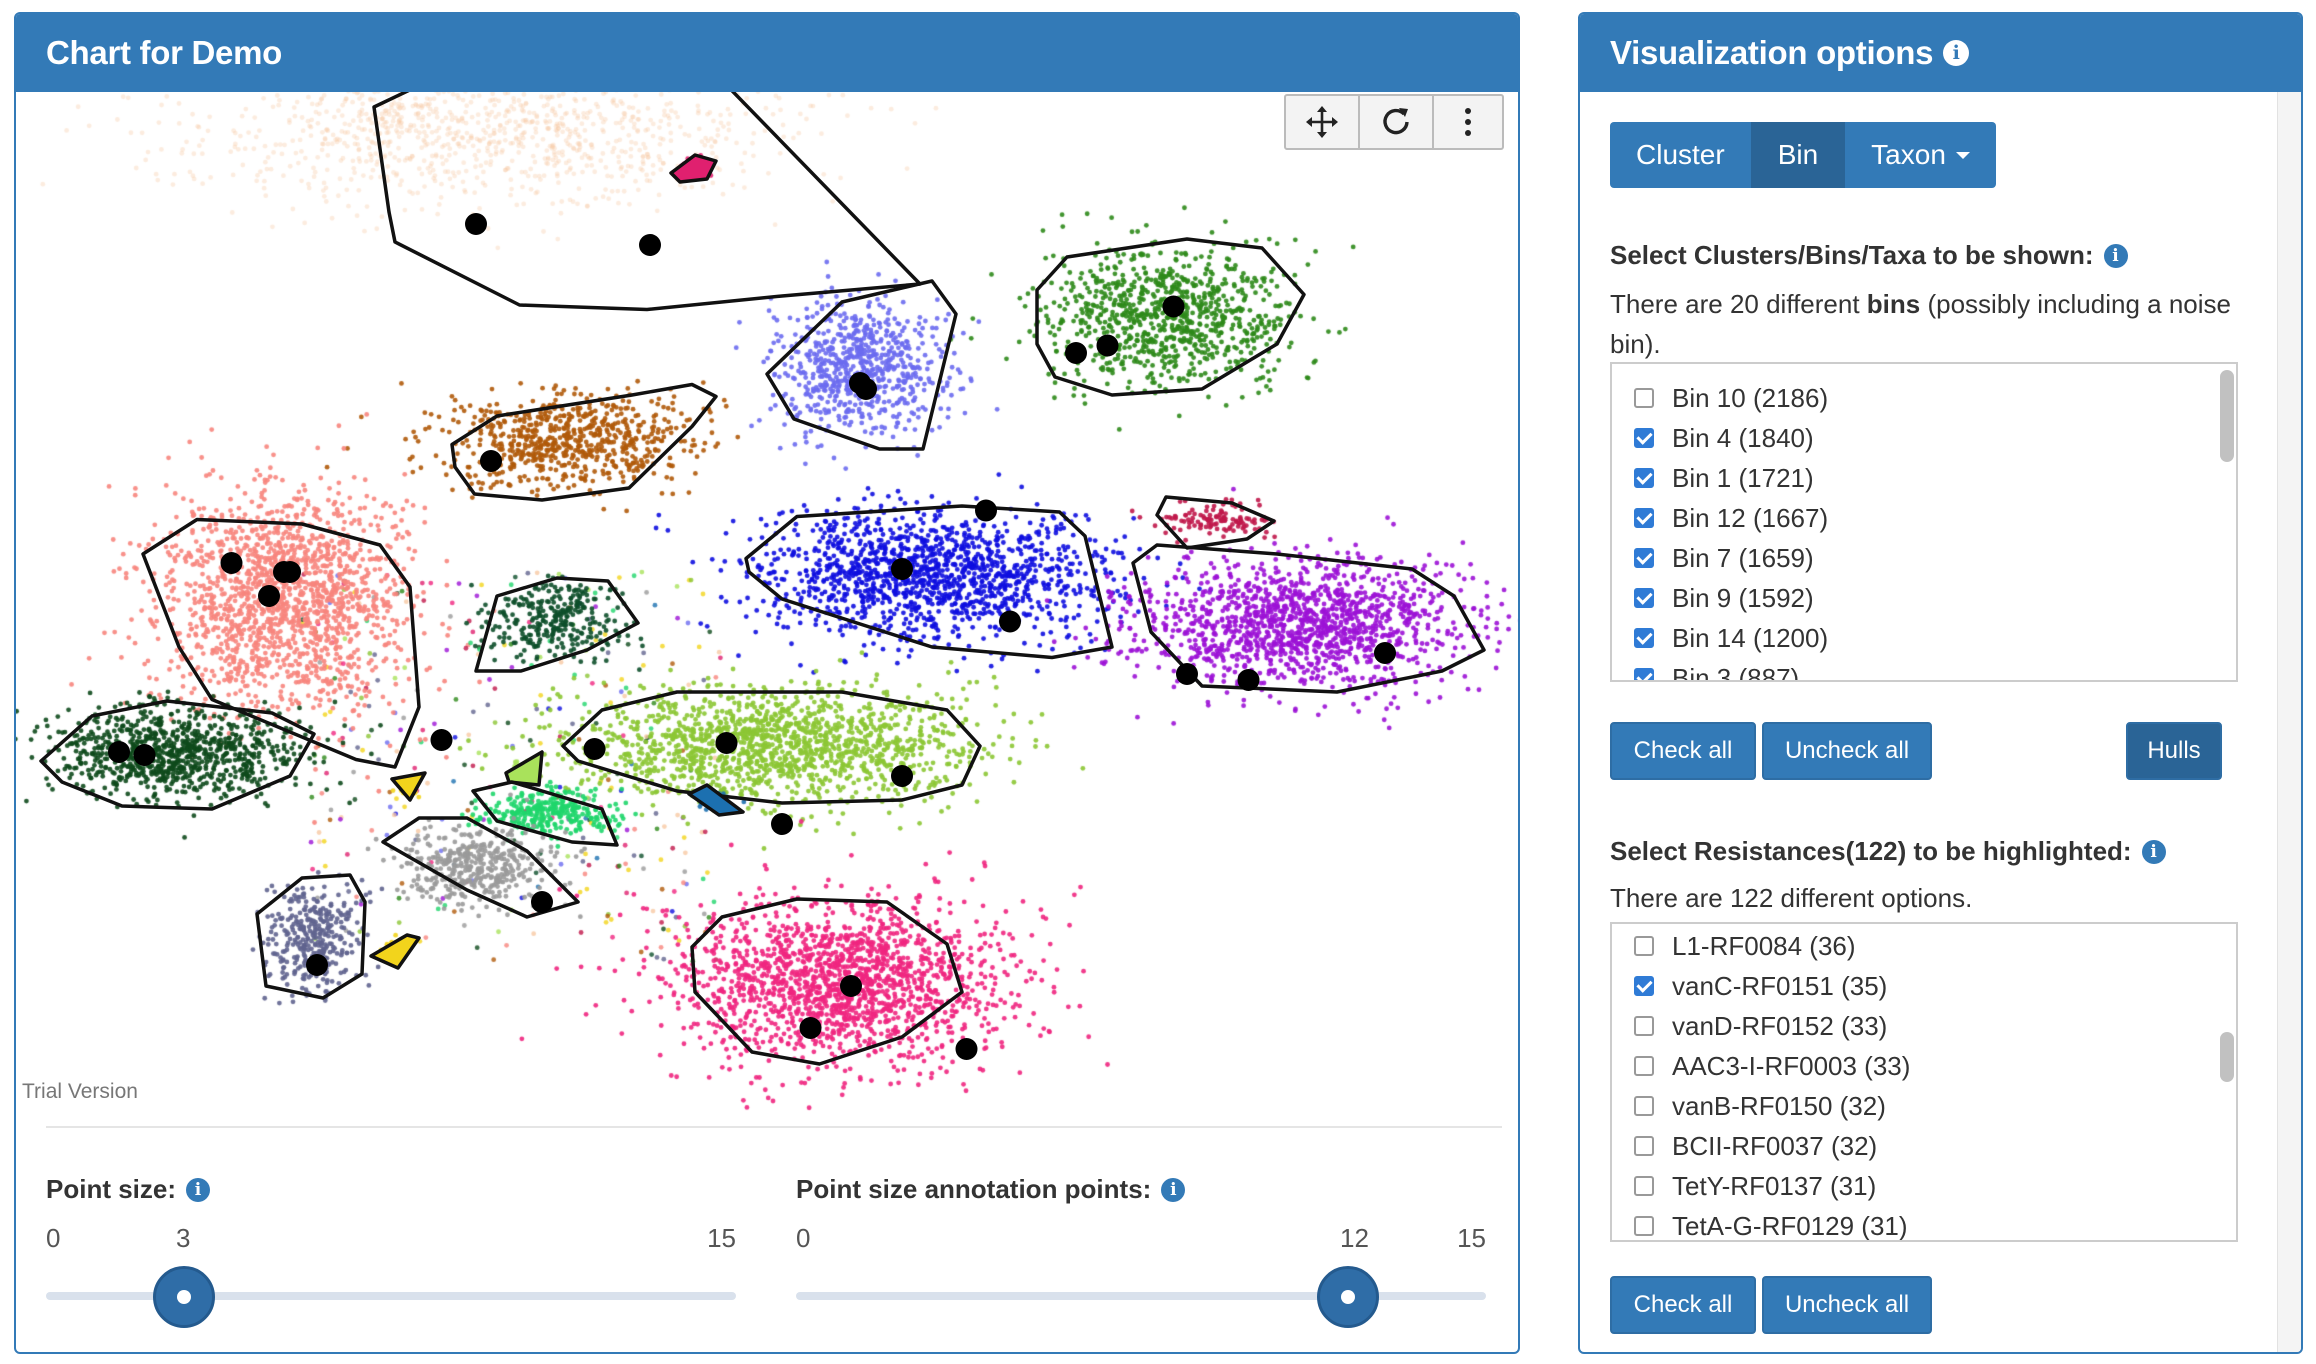  I want to click on resistance-item: L1-RF0084 (36), so click(1924, 946).